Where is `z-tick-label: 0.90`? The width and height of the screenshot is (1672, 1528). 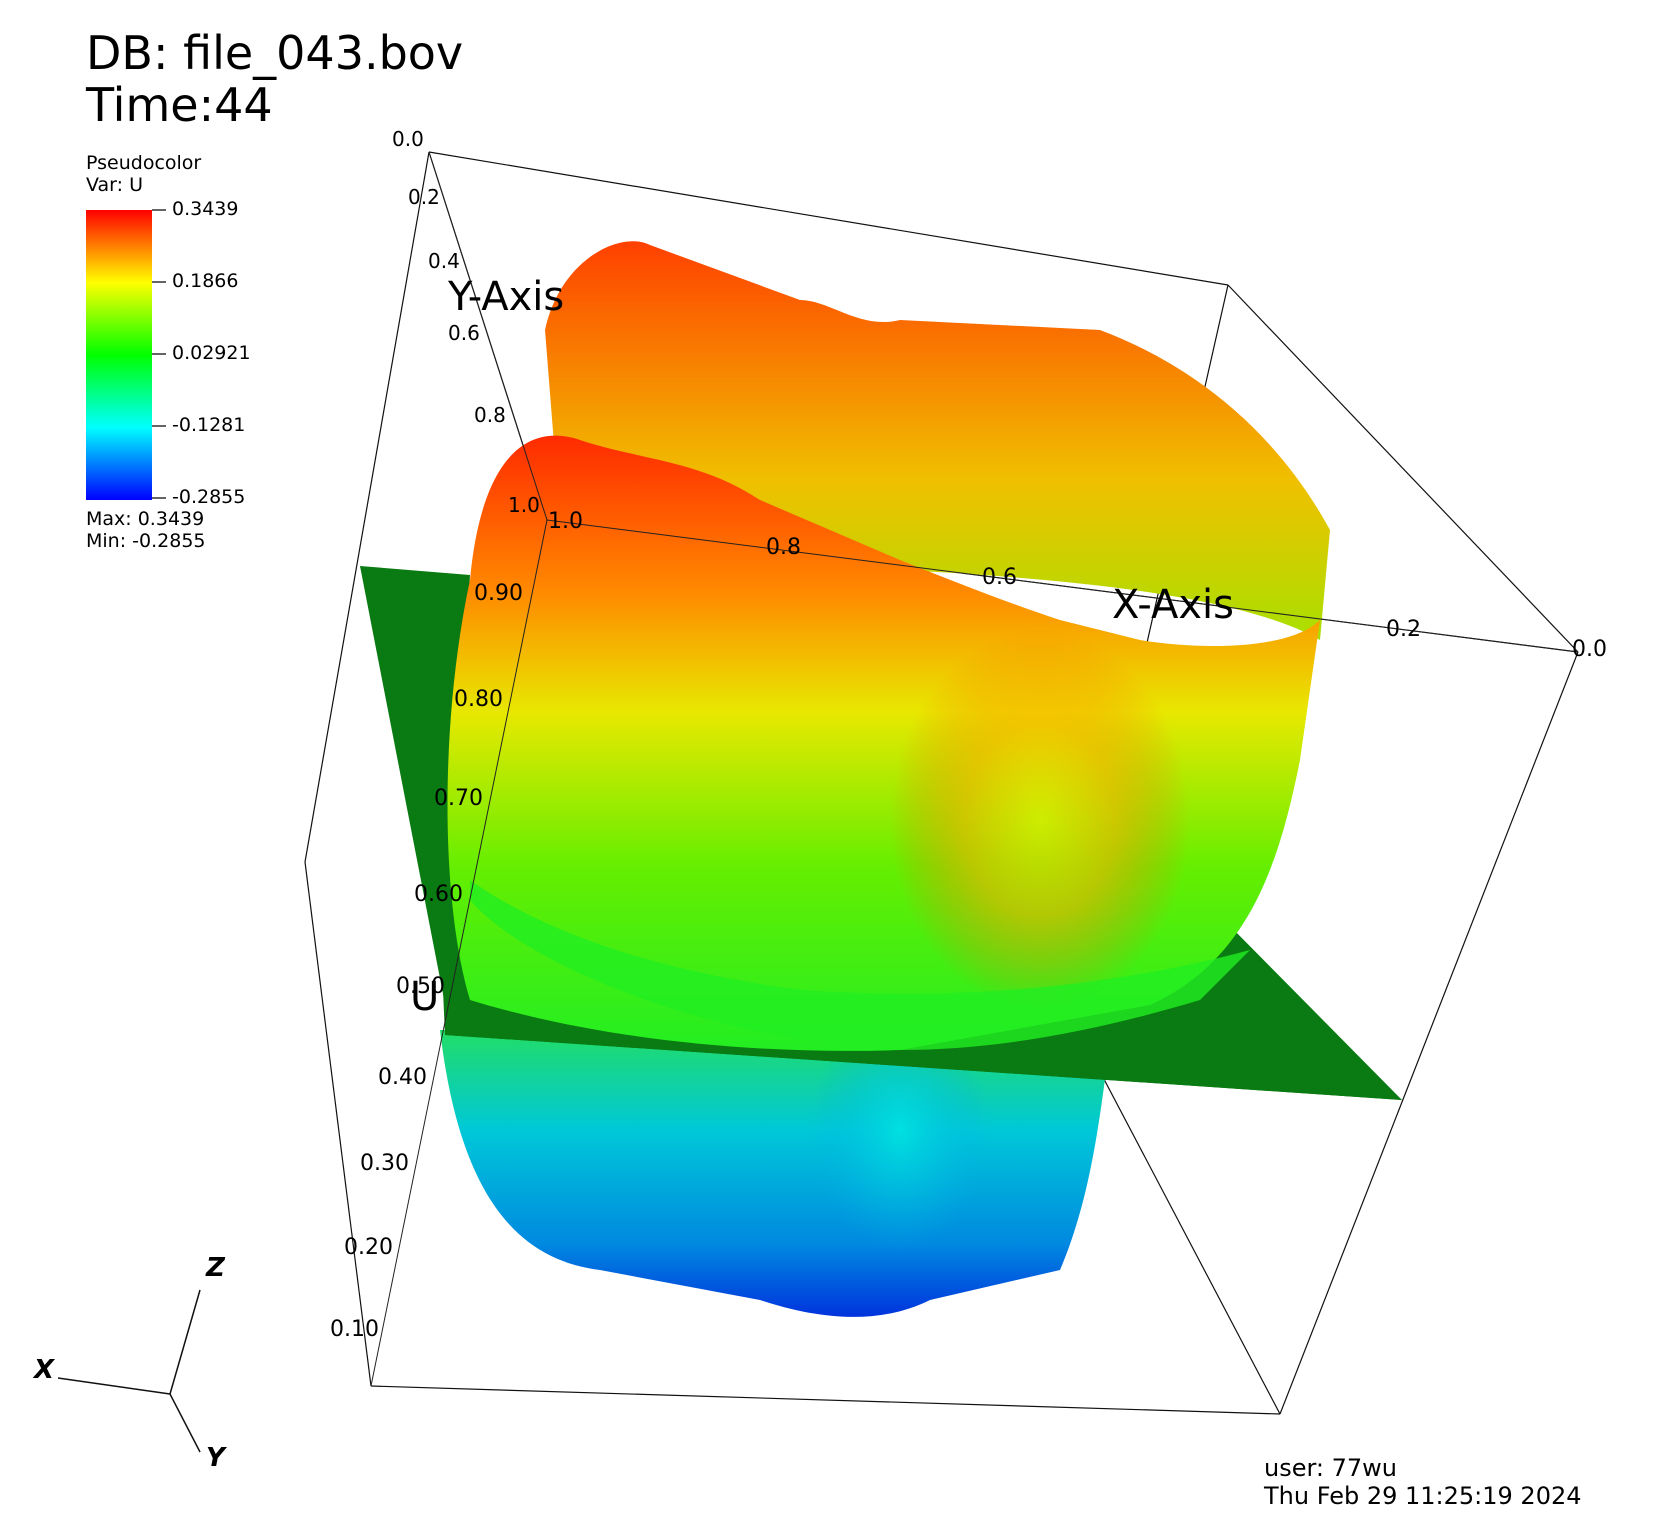
z-tick-label: 0.90 is located at coordinates (498, 593).